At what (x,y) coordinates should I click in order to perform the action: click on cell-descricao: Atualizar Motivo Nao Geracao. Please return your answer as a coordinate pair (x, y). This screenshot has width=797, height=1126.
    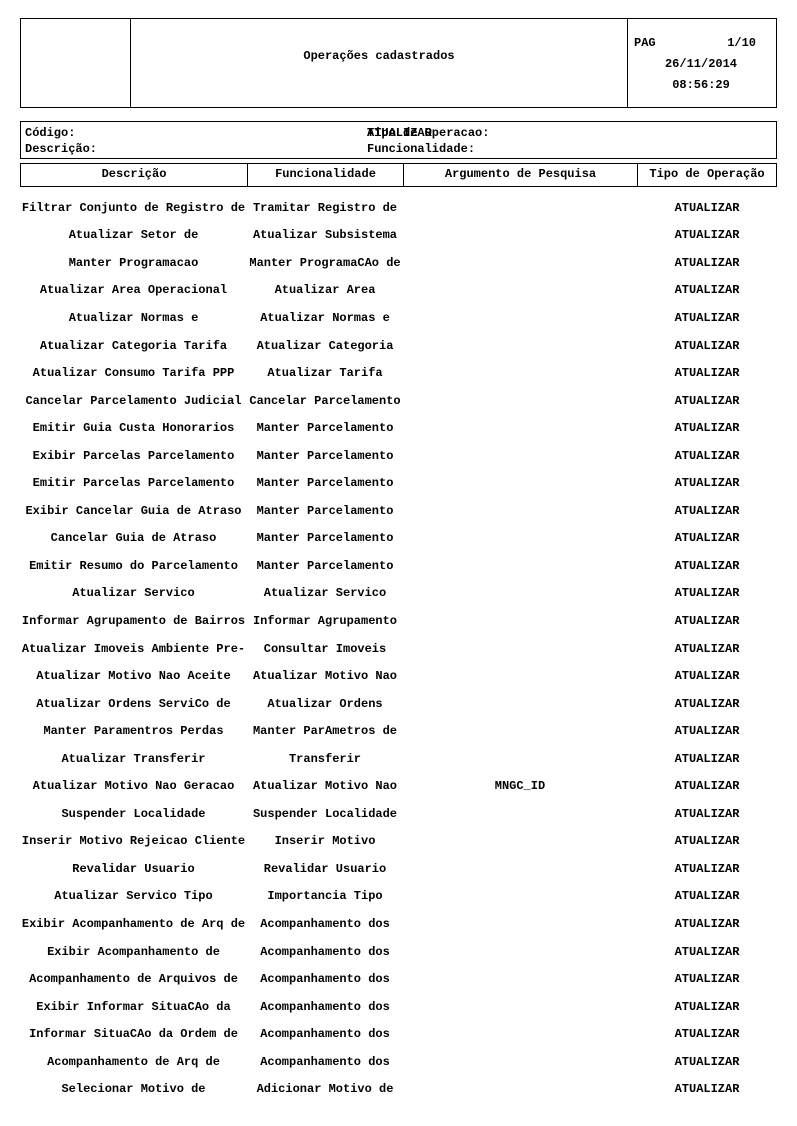
    Looking at the image, I should click on (133, 786).